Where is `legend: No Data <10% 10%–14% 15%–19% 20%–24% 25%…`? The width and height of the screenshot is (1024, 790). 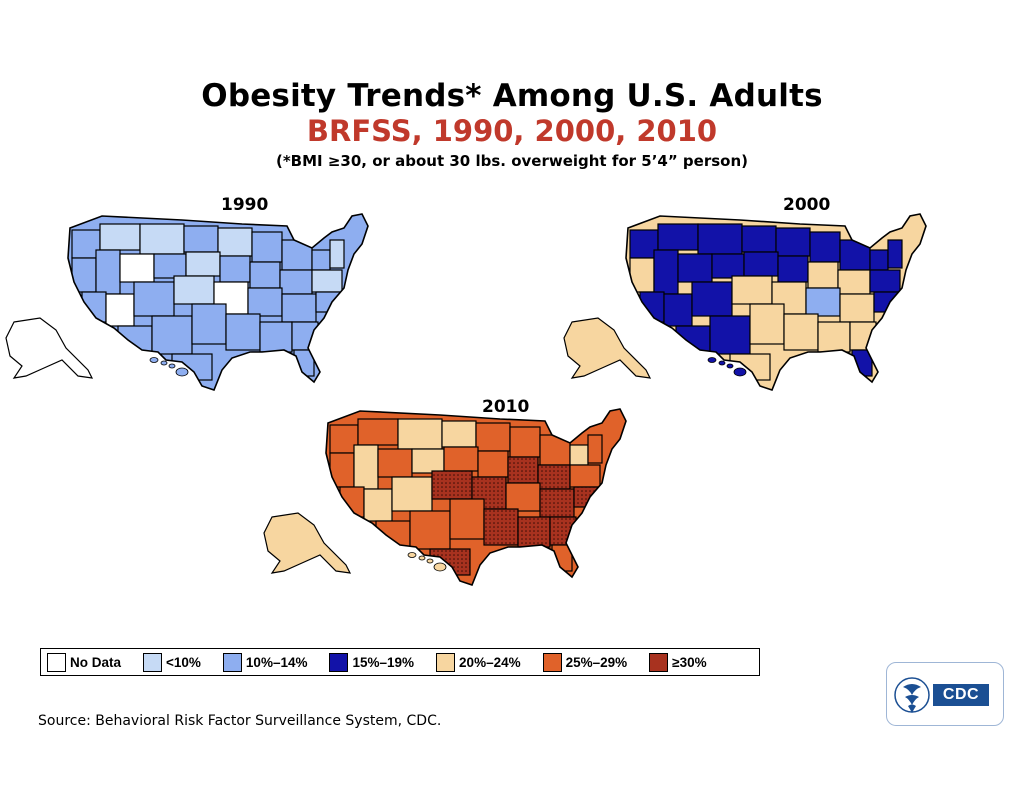 legend: No Data <10% 10%–14% 15%–19% 20%–24% 25%… is located at coordinates (400, 662).